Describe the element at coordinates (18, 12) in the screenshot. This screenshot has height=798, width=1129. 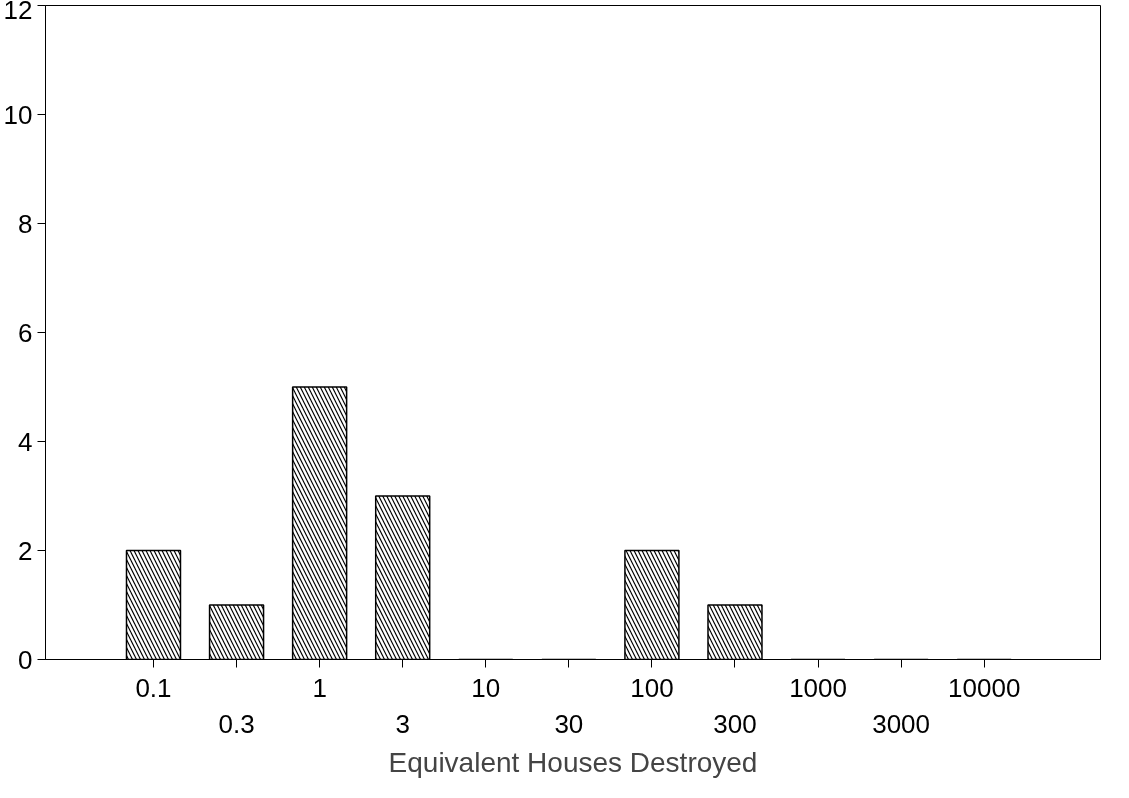
I see `y-tick-label: 12` at that location.